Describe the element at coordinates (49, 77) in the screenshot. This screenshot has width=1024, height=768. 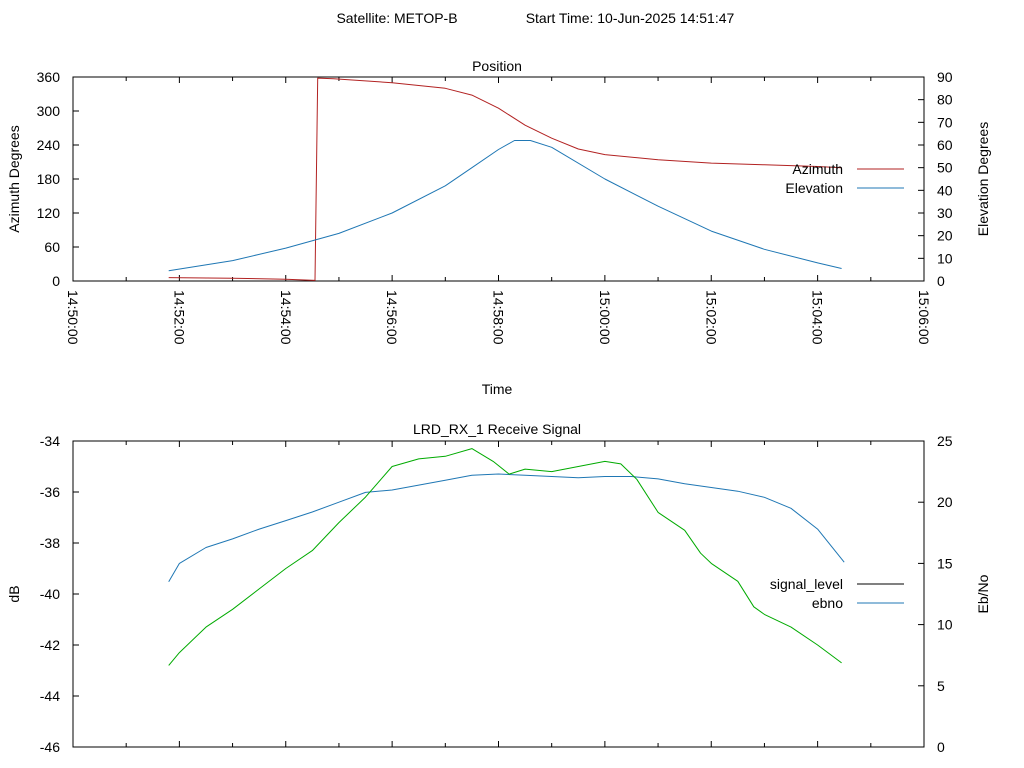
I see `position-y-tick-label: 360` at that location.